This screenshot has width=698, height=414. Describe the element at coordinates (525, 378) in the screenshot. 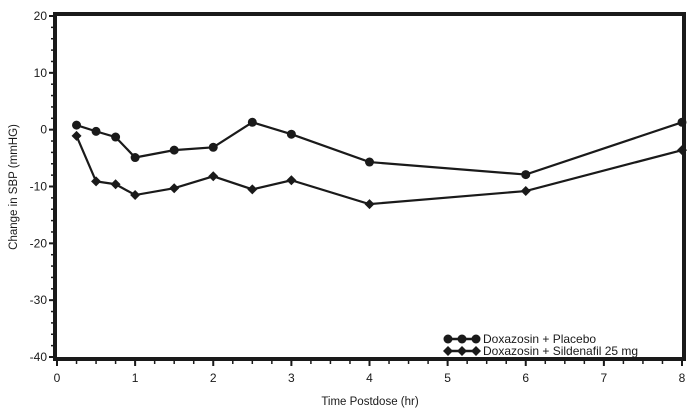

I see `x-tick-label: 6` at that location.